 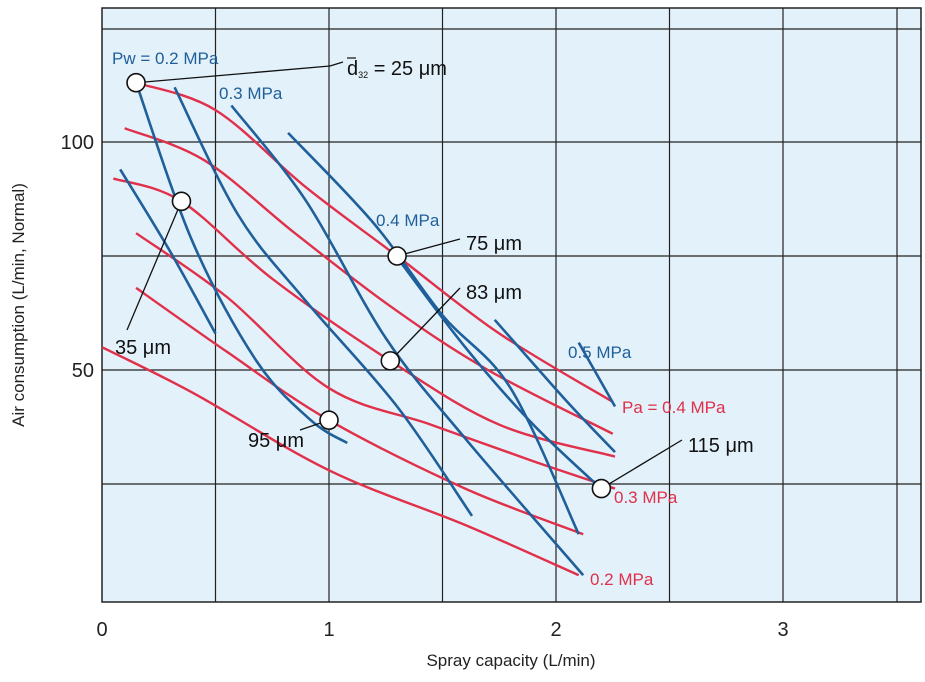 What do you see at coordinates (674, 407) in the screenshot?
I see `label-pa-0-4: Pa = 0.4 MPa` at bounding box center [674, 407].